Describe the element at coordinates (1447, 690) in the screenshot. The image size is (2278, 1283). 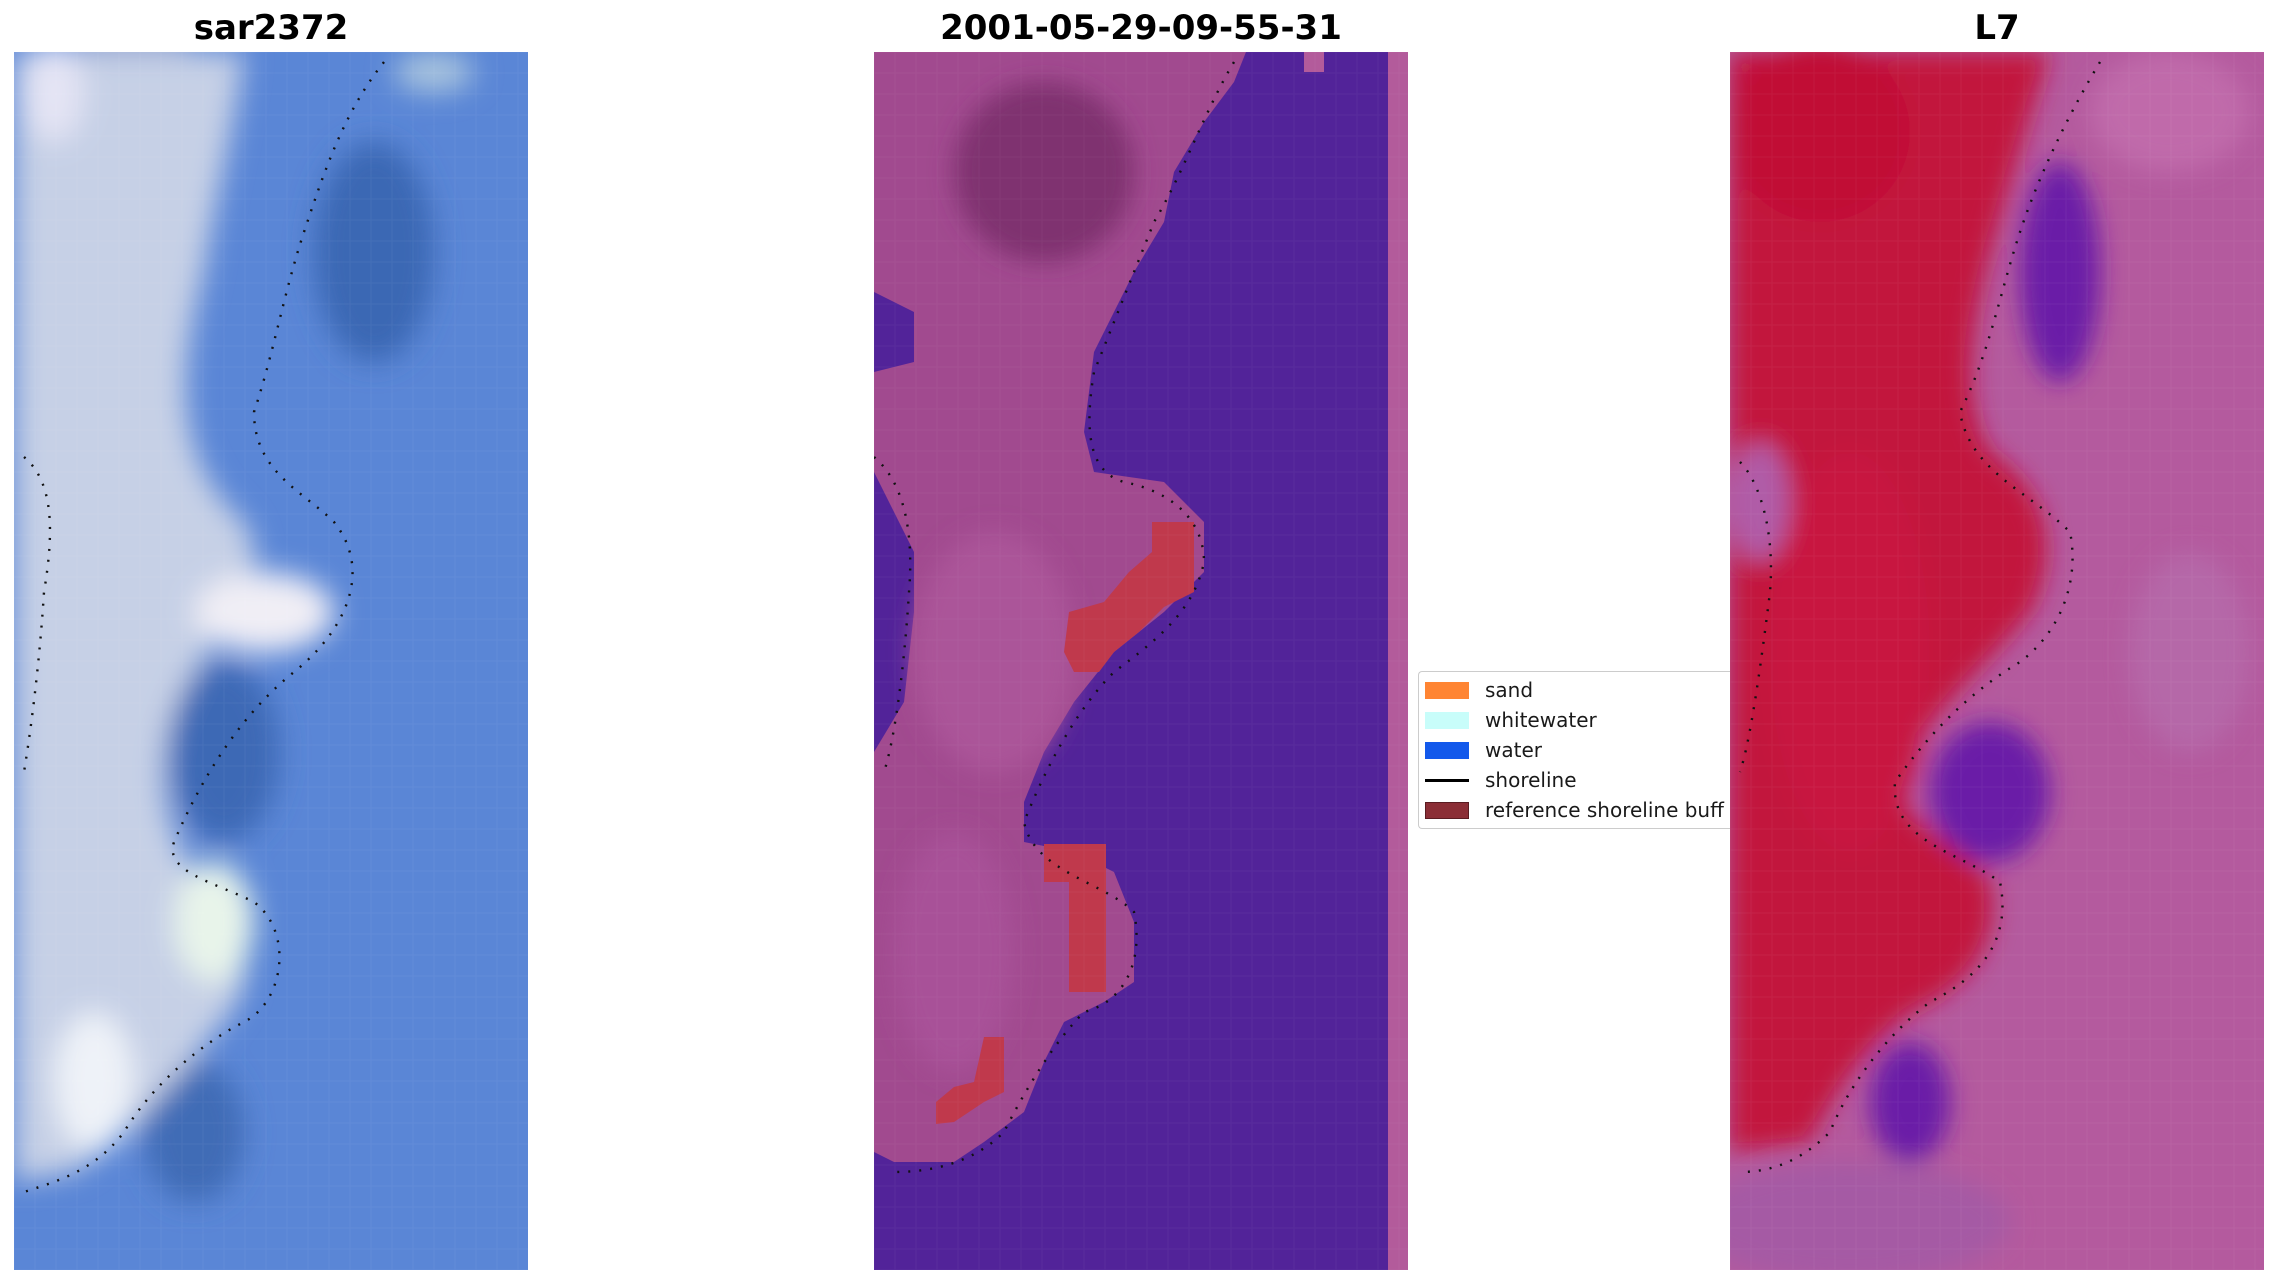
I see `sand-swatch` at that location.